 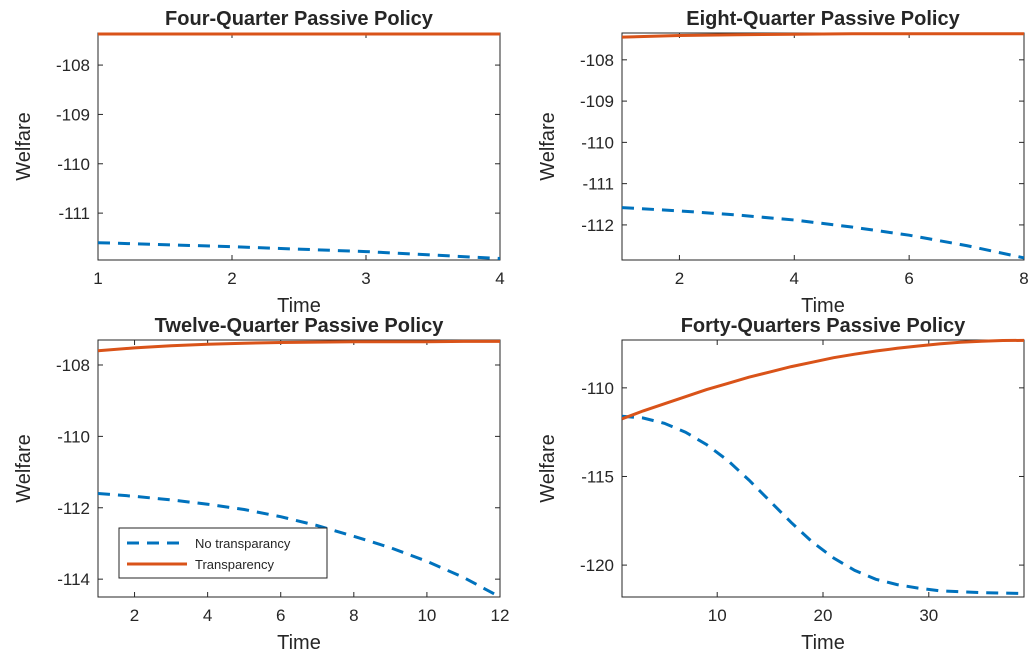 What do you see at coordinates (500, 615) in the screenshot?
I see `x-tick-label: 12` at bounding box center [500, 615].